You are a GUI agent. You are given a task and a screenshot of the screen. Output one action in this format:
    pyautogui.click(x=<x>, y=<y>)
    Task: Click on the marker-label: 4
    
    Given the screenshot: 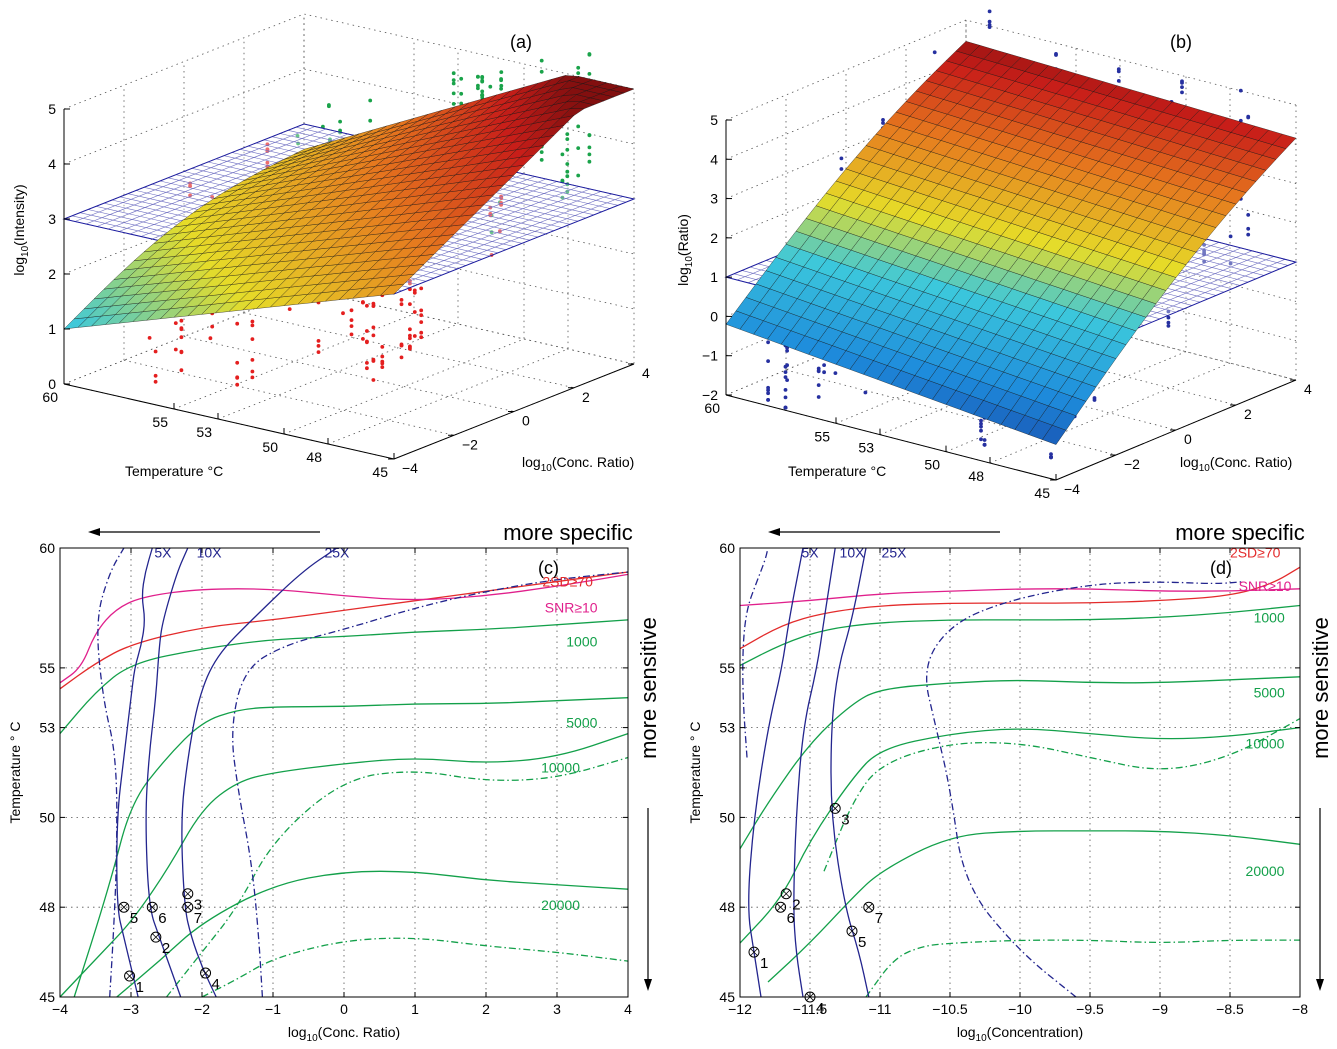 What is the action you would take?
    pyautogui.click(x=820, y=1008)
    